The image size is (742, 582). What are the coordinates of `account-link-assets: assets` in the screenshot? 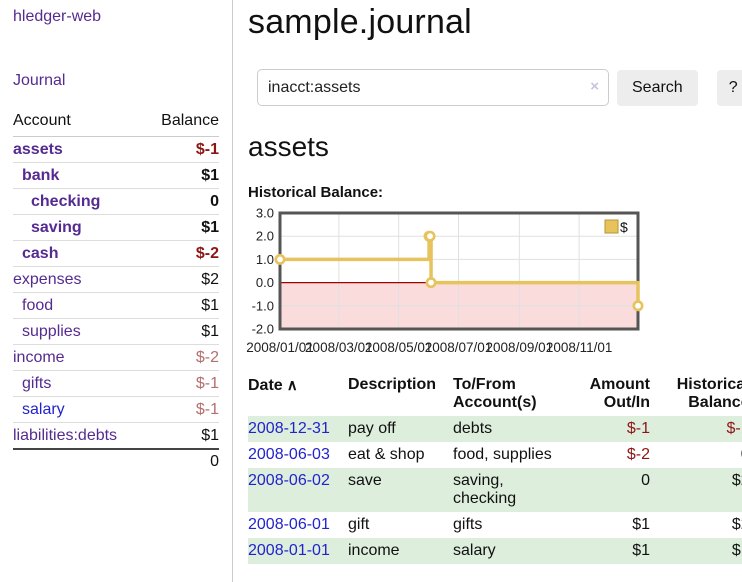 It's located at (38, 149).